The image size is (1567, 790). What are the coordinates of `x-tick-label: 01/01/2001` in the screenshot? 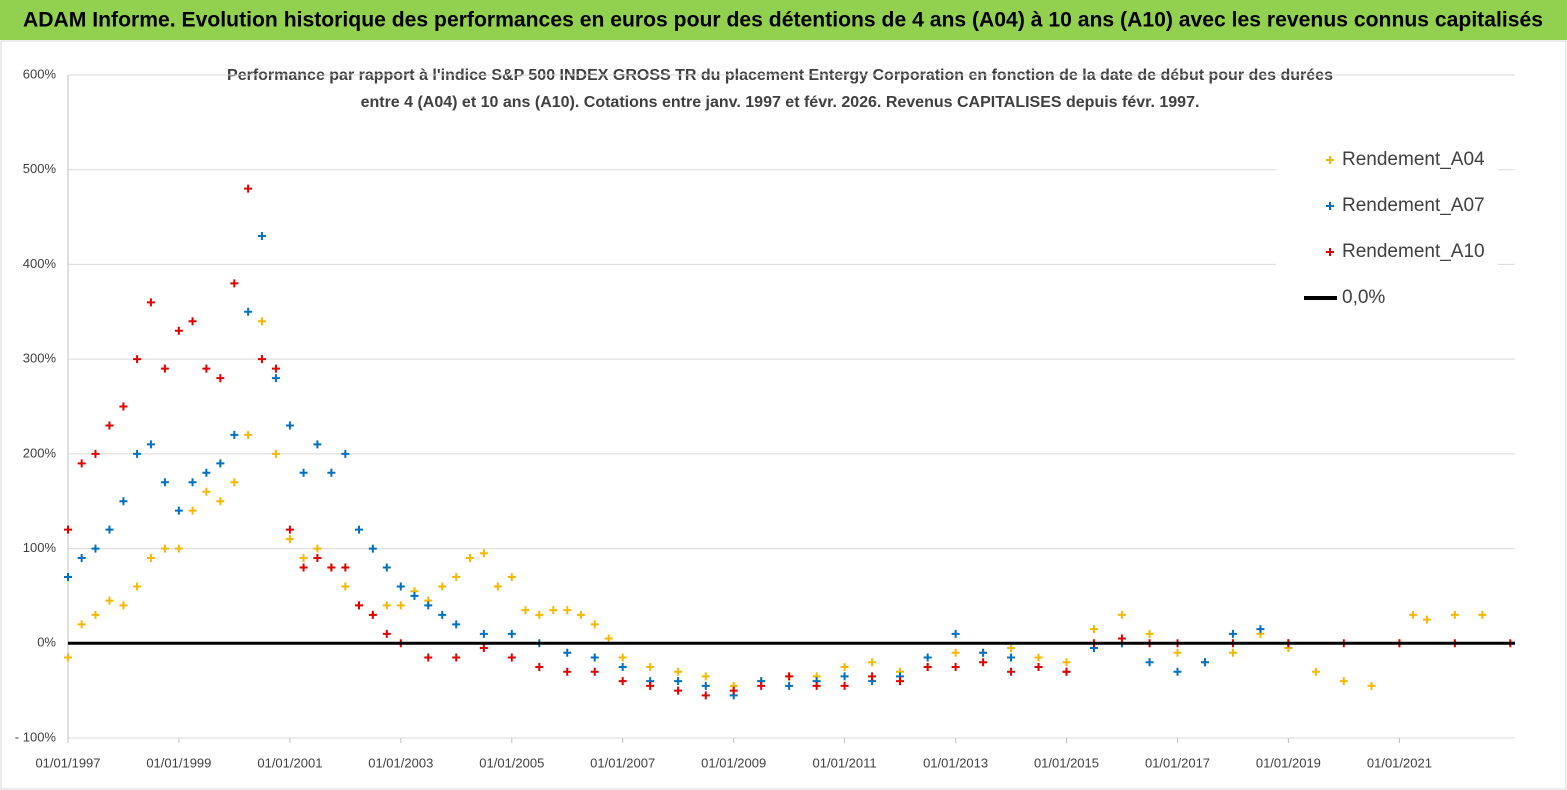 It's located at (289, 762).